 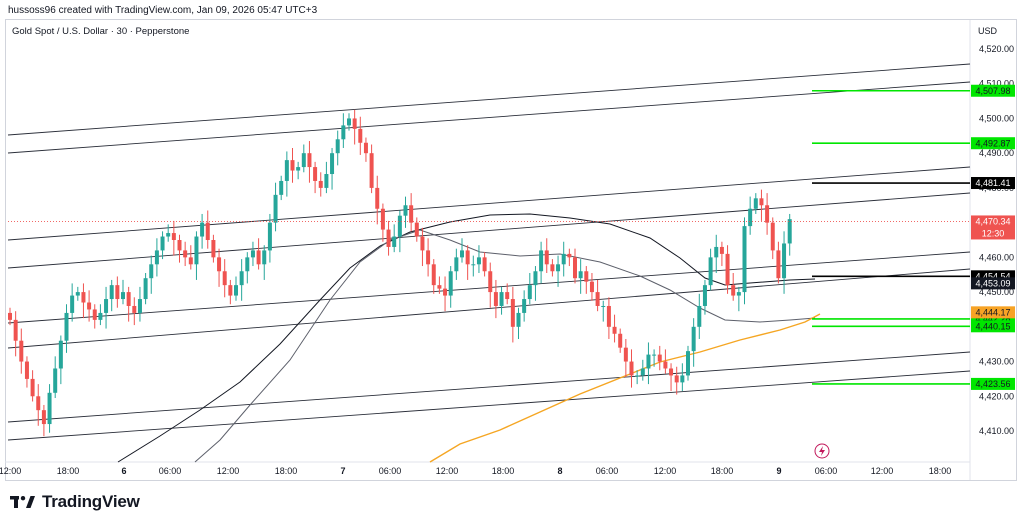 What do you see at coordinates (996, 118) in the screenshot?
I see `price-axis-tick: 4,500.00` at bounding box center [996, 118].